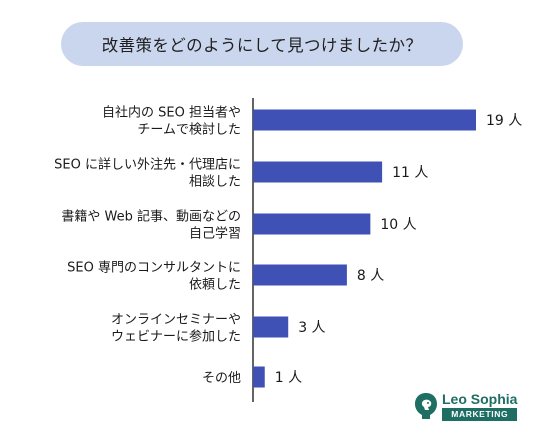  Describe the element at coordinates (480, 414) in the screenshot. I see `logo-subtitle: MARKETING` at that location.